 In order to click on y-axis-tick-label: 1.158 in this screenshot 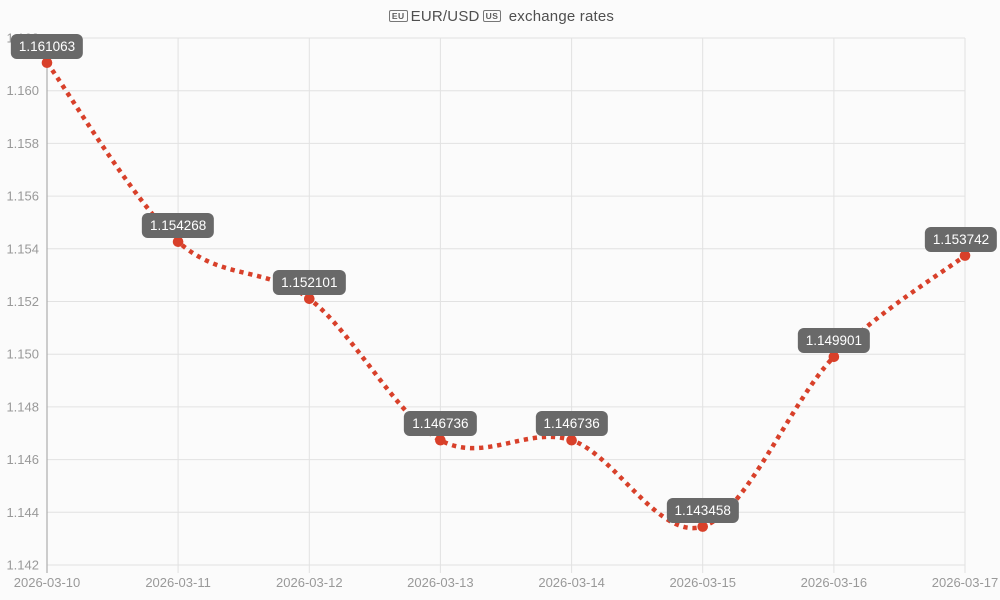, I will do `click(22, 143)`.